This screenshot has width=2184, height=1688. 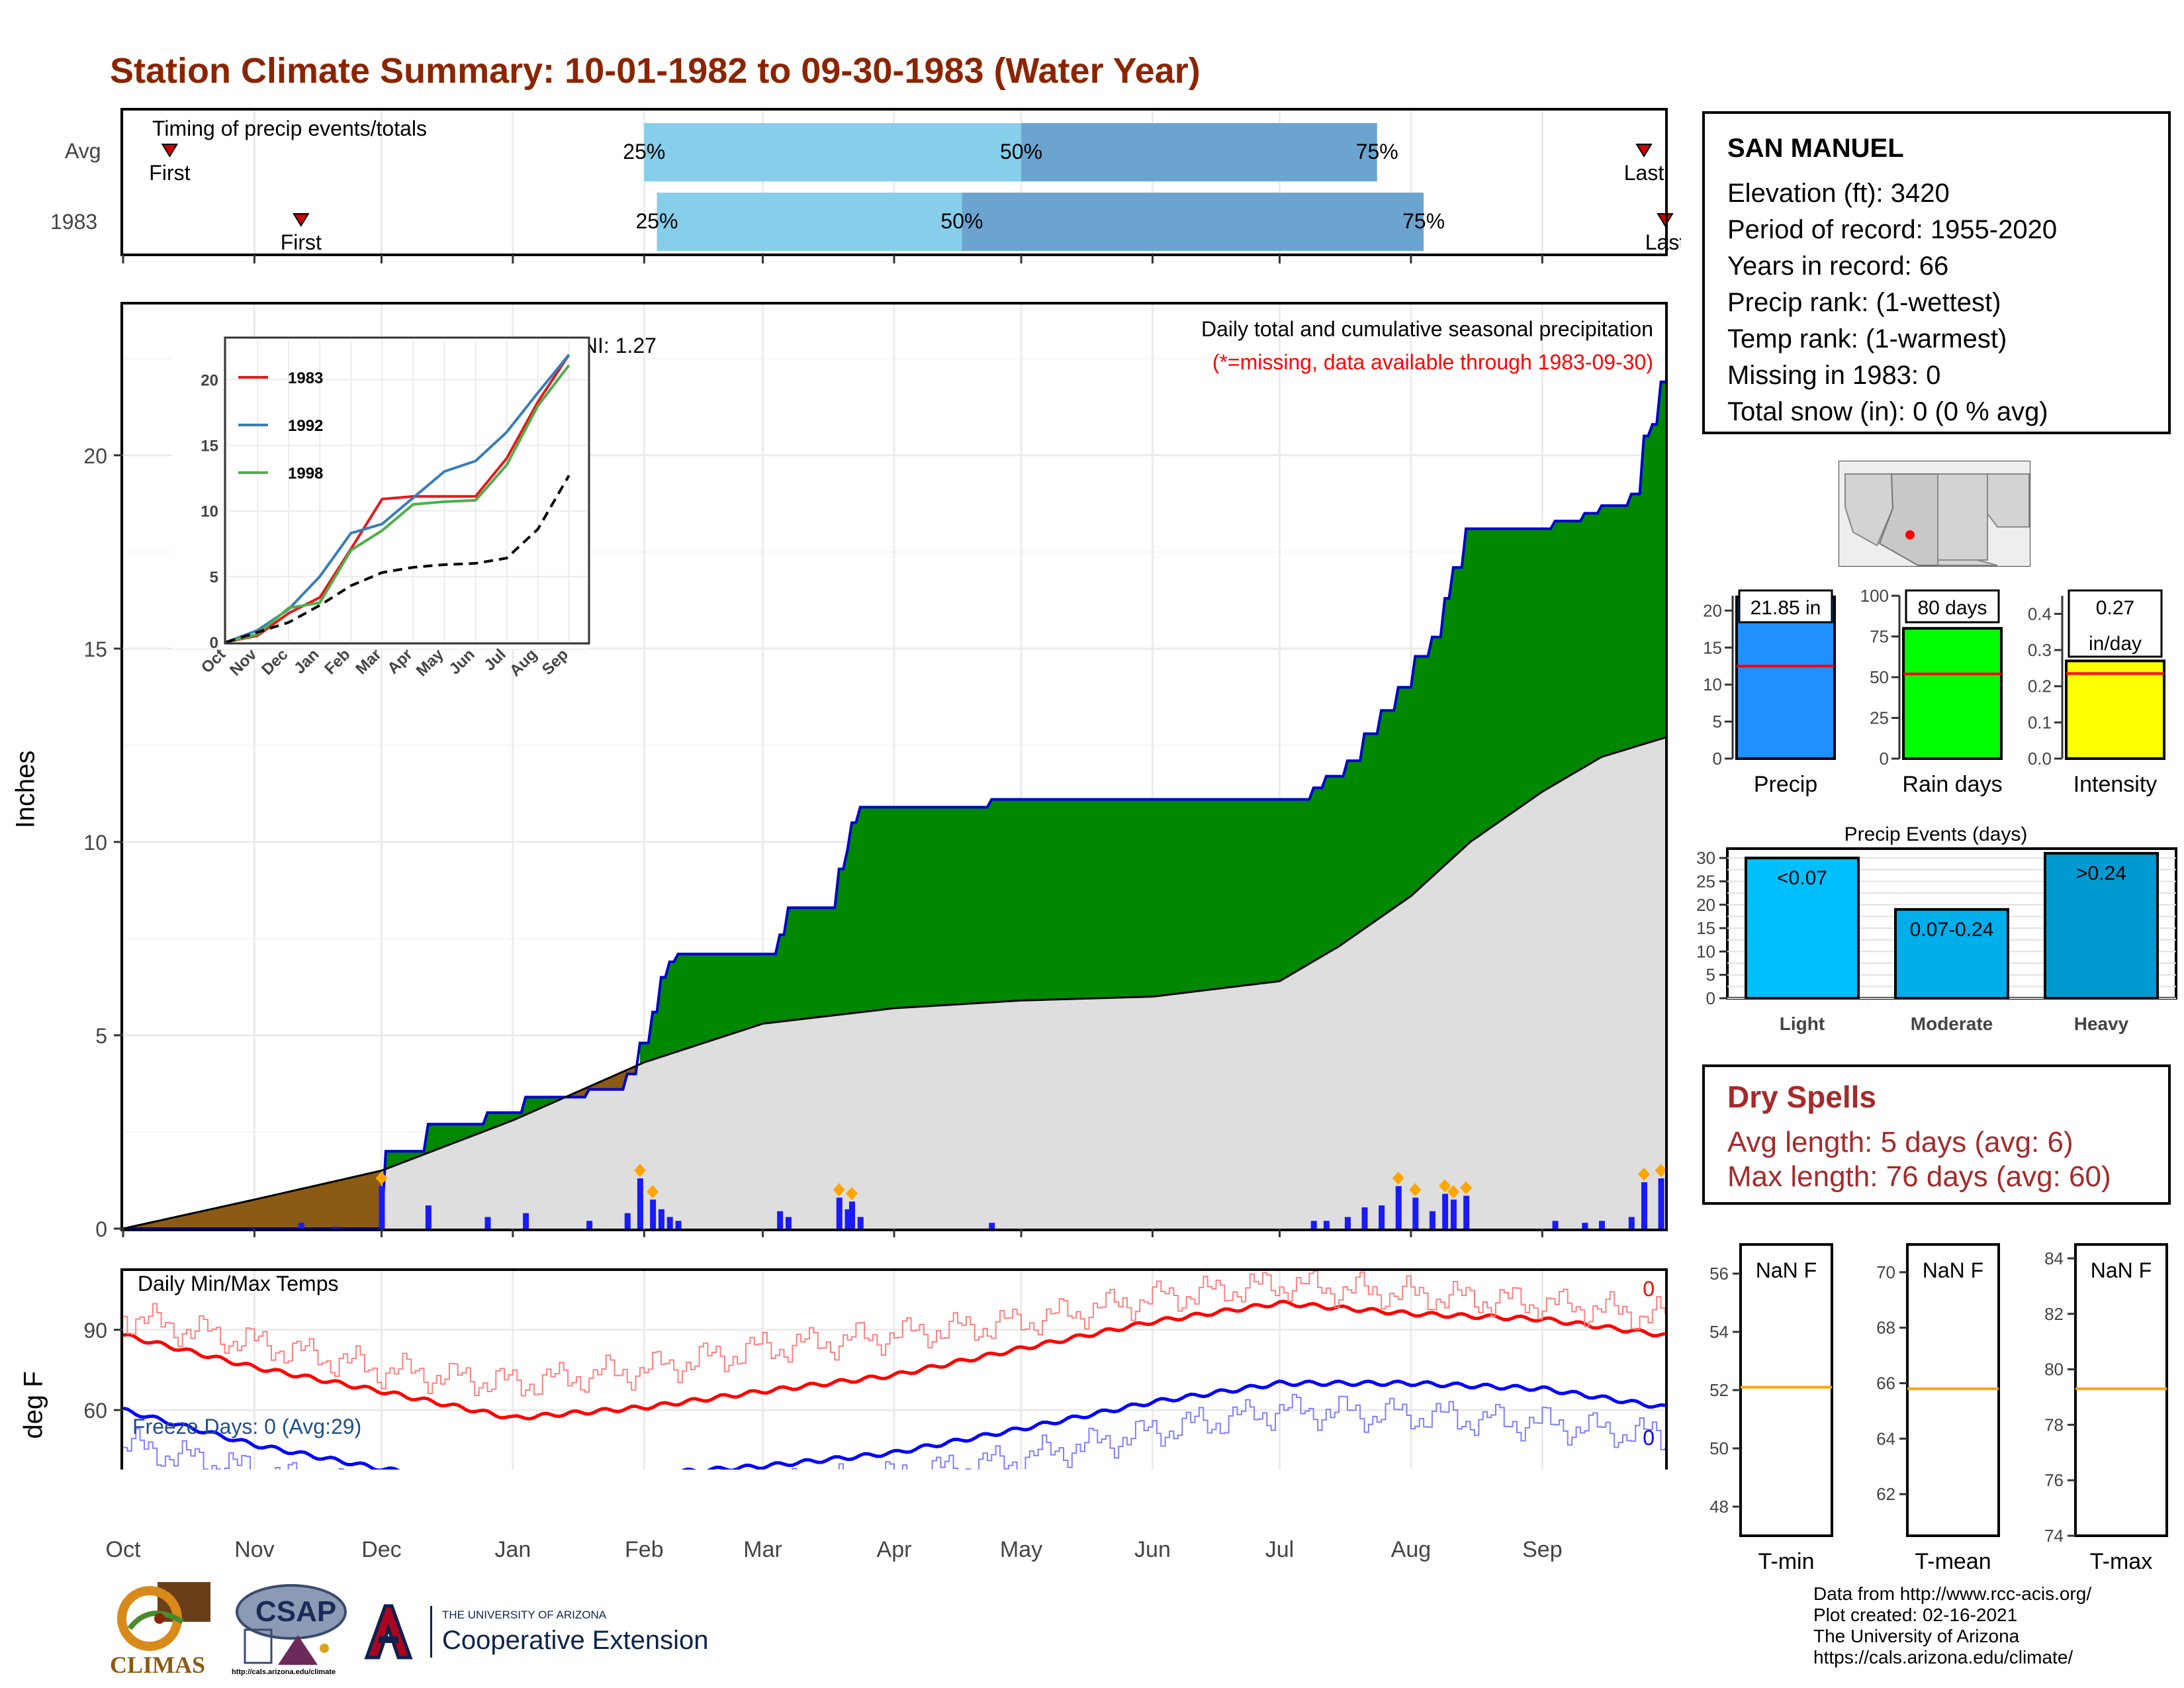 What do you see at coordinates (575, 1640) in the screenshot?
I see `ua-big-text: Cooperative Extension` at bounding box center [575, 1640].